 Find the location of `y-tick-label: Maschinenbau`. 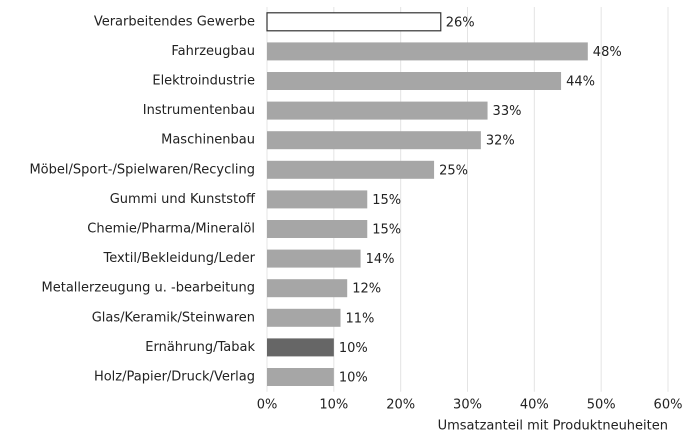

y-tick-label: Maschinenbau is located at coordinates (208, 140).